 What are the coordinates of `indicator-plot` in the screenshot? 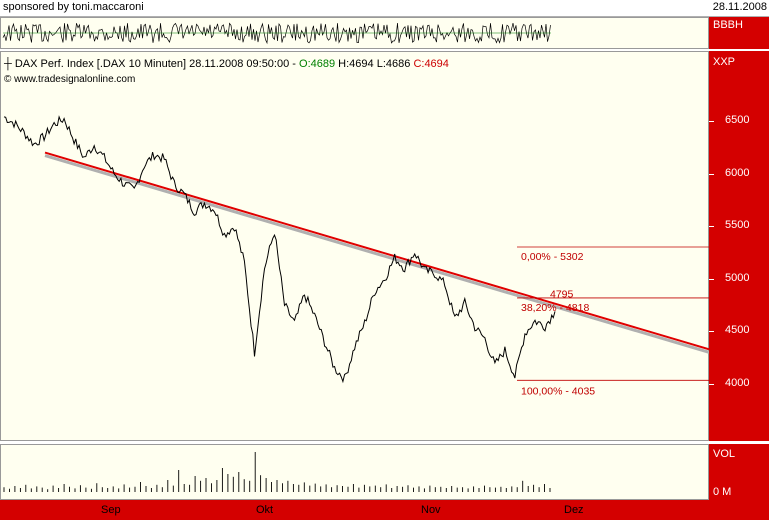 It's located at (276, 33).